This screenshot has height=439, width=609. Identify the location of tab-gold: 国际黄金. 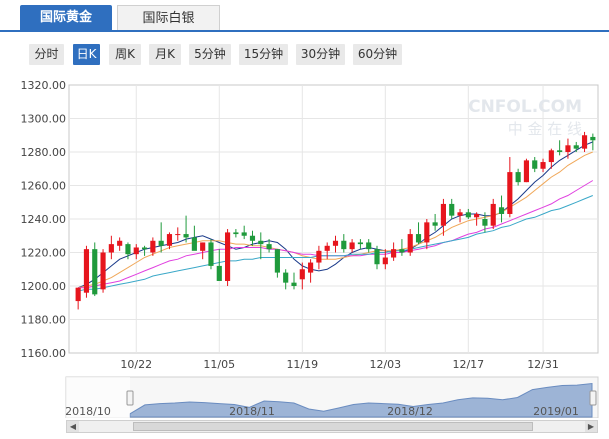
(66, 17).